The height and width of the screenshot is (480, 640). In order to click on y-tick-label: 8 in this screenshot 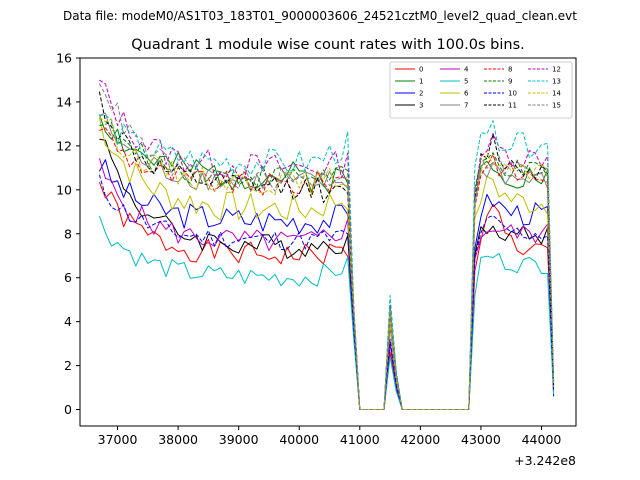, I will do `click(68, 233)`.